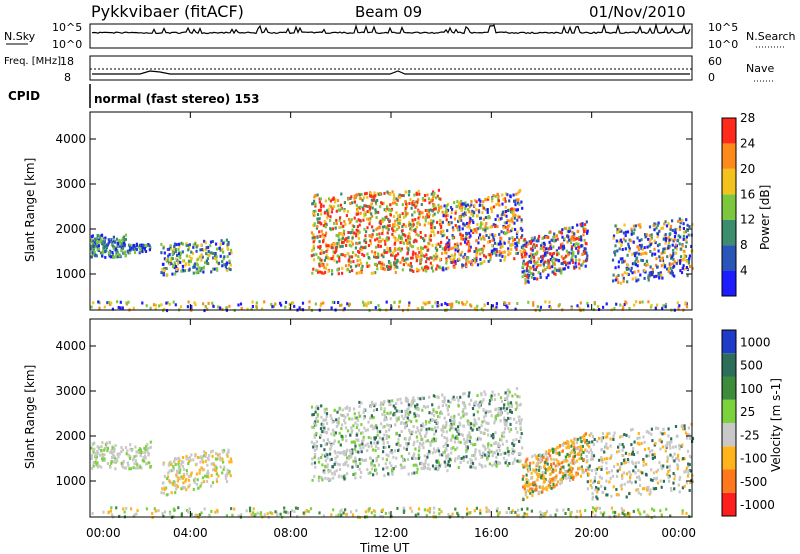  What do you see at coordinates (67, 61) in the screenshot?
I see `freq-left-tick-top: 18` at bounding box center [67, 61].